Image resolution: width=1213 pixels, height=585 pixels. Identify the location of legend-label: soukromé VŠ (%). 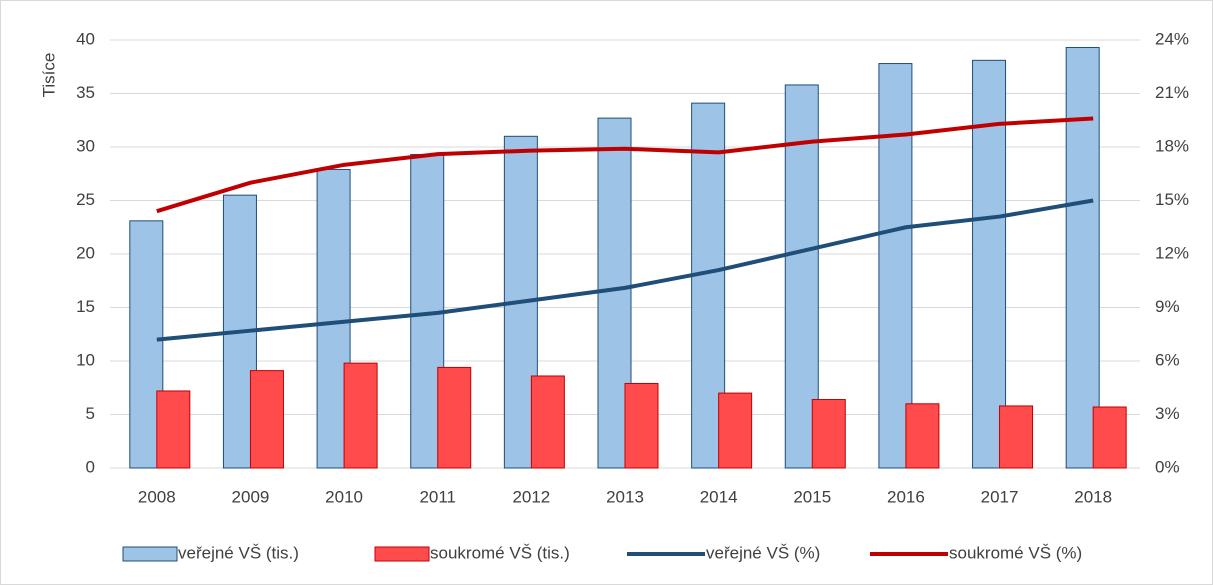
(1015, 552).